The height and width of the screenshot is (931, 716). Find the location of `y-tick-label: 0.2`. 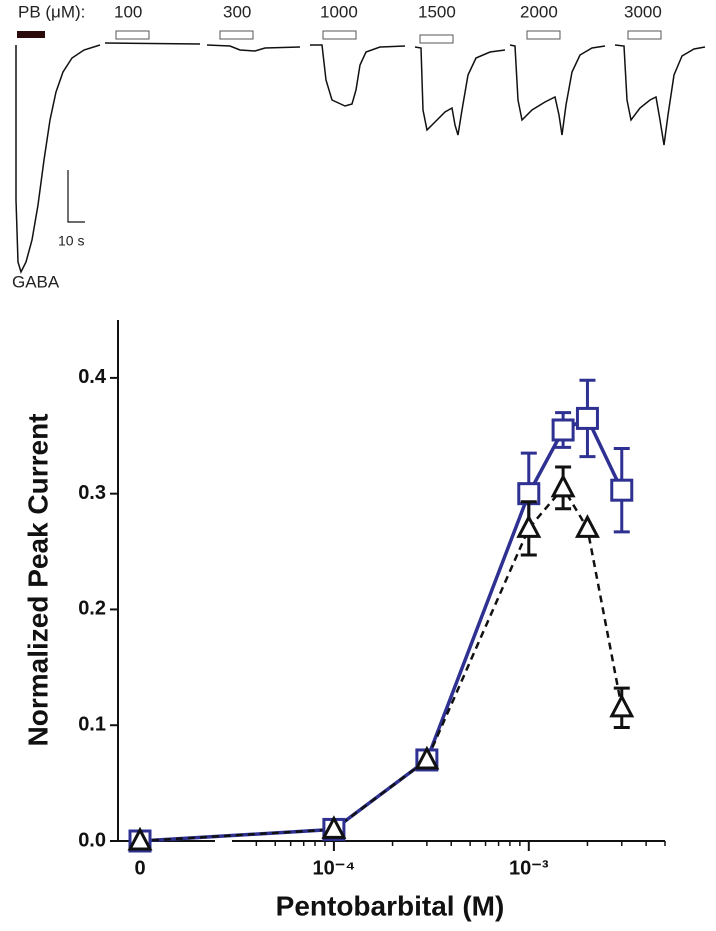

y-tick-label: 0.2 is located at coordinates (92, 609).